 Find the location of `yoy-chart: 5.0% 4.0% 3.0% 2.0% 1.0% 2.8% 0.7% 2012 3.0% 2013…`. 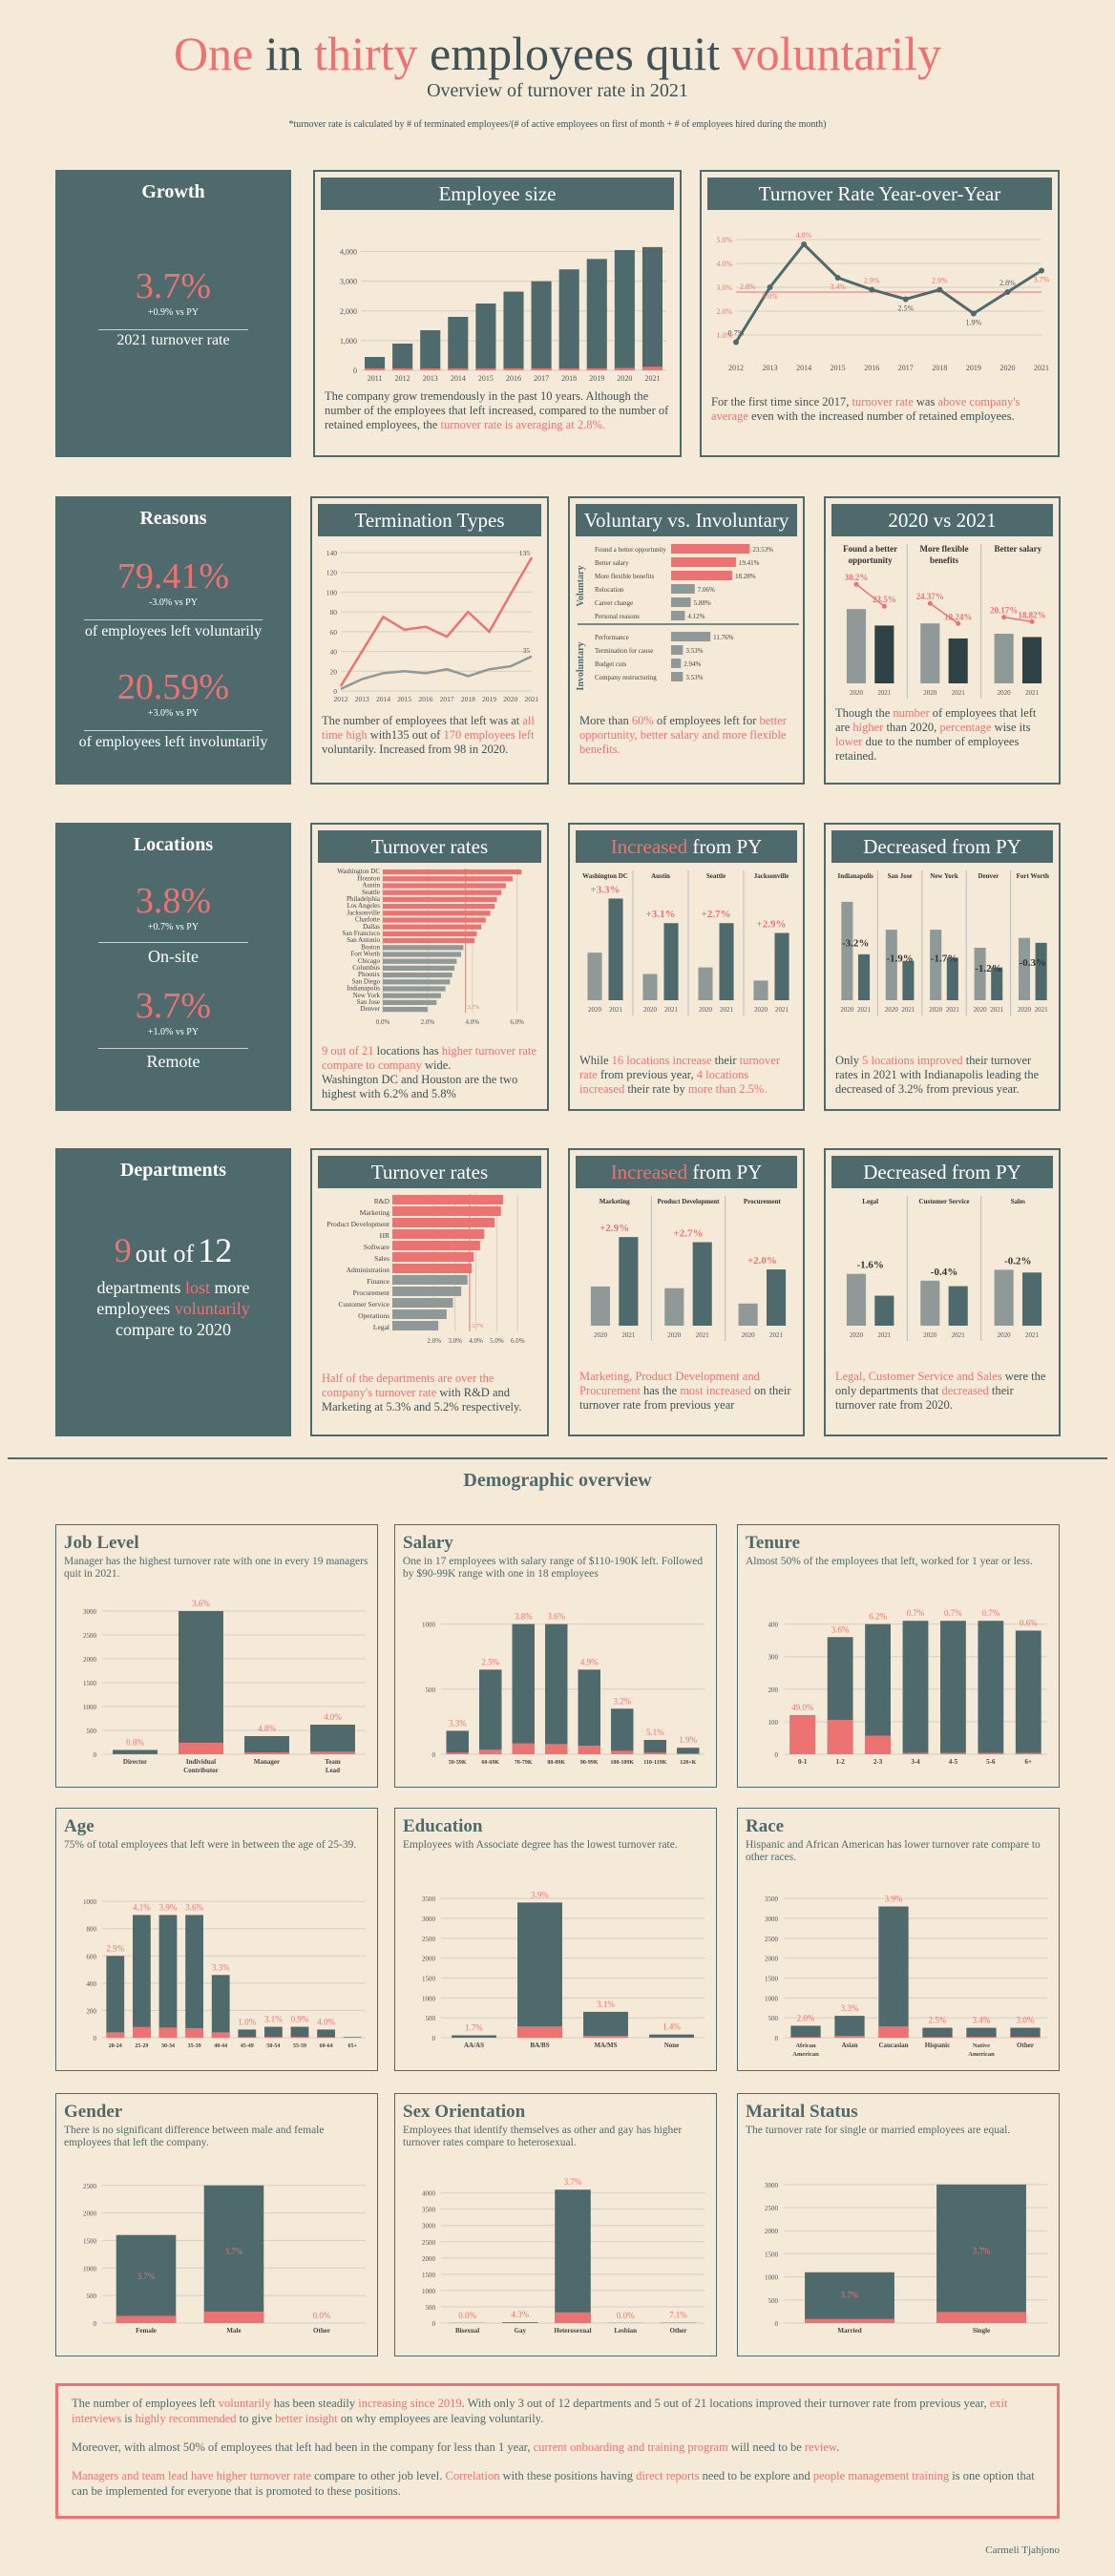

yoy-chart: 5.0% 4.0% 3.0% 2.0% 1.0% 2.8% 0.7% 2012 3.0% 2013… is located at coordinates (882, 301).